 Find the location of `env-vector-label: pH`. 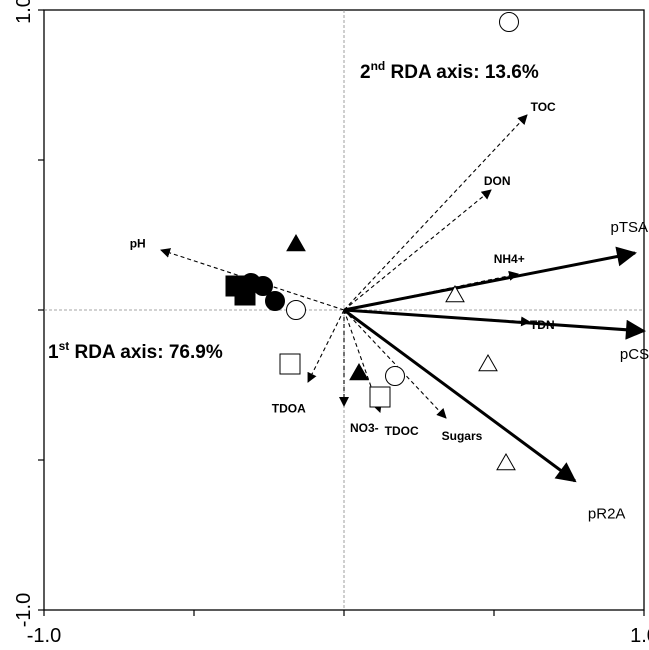

env-vector-label: pH is located at coordinates (138, 244).